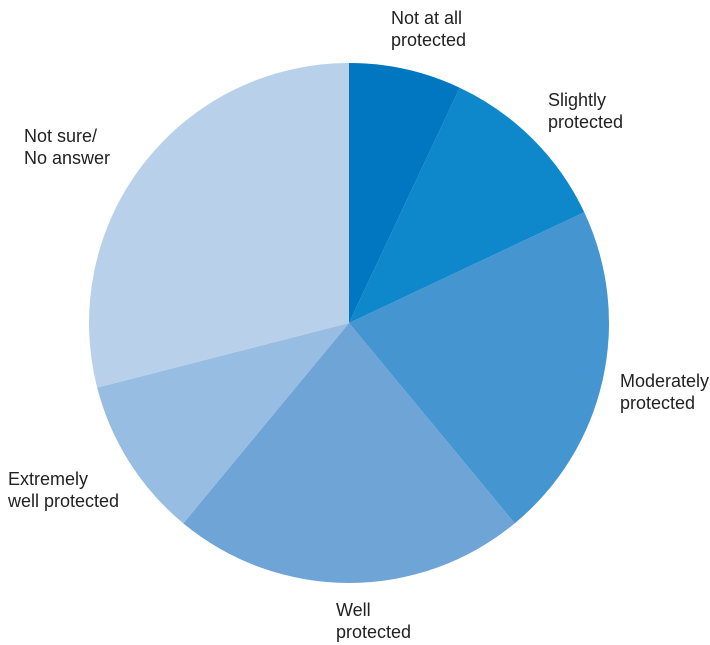  Describe the element at coordinates (664, 392) in the screenshot. I see `slice-label-moderately-protected: Moderately protected` at that location.